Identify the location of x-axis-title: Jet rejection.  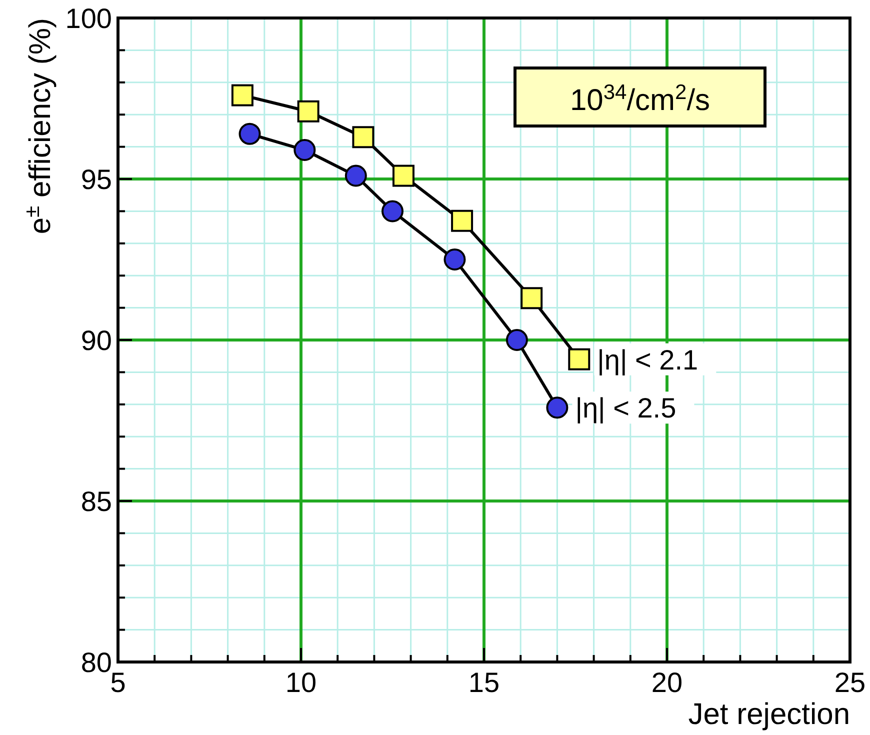
(769, 714).